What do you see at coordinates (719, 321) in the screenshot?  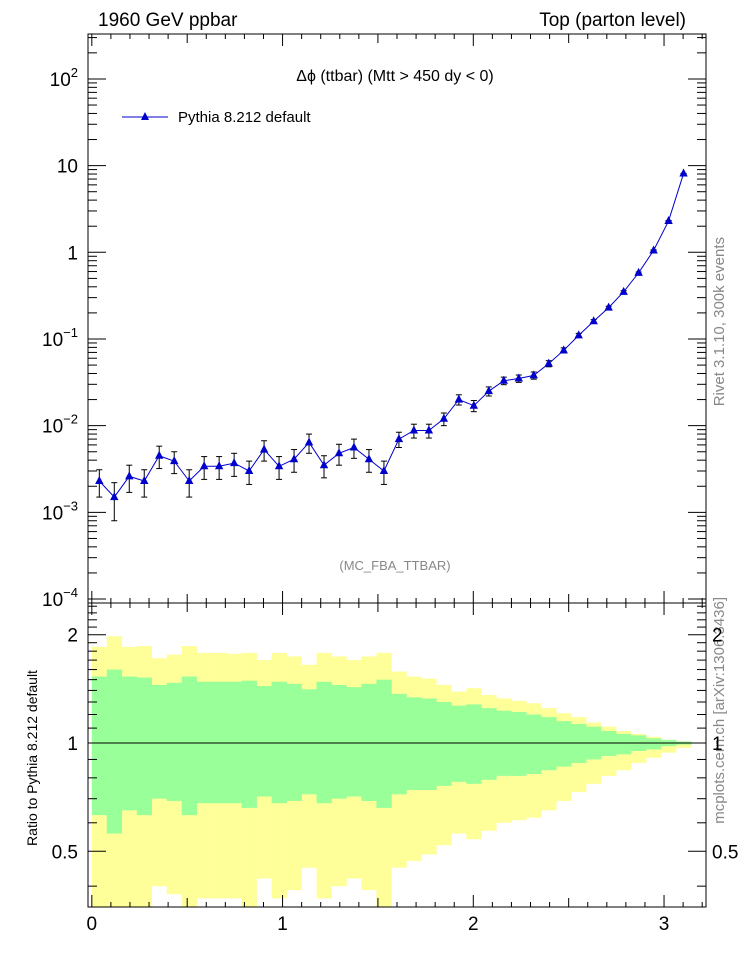 I see `rivet-label: Rivet 3.1.10, 300k events` at bounding box center [719, 321].